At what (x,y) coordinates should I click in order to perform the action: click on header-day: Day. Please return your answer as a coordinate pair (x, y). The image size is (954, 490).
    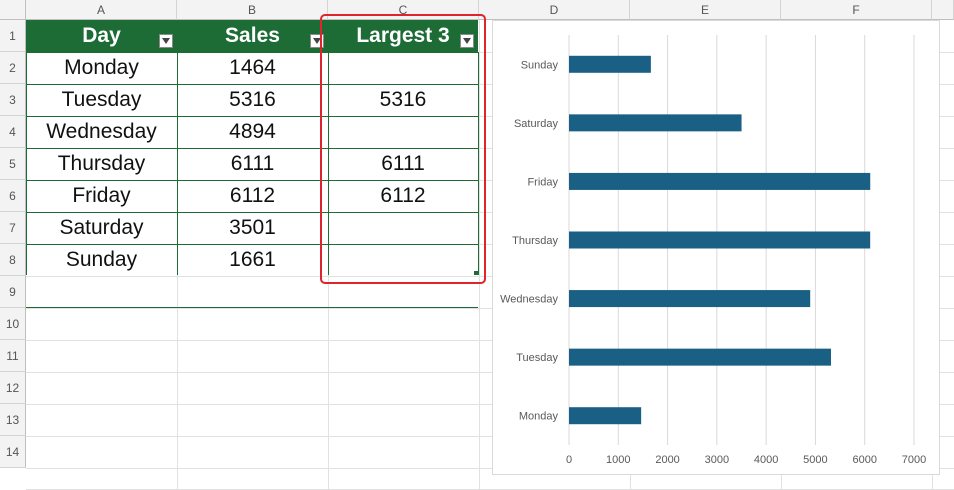
    Looking at the image, I should click on (101, 36).